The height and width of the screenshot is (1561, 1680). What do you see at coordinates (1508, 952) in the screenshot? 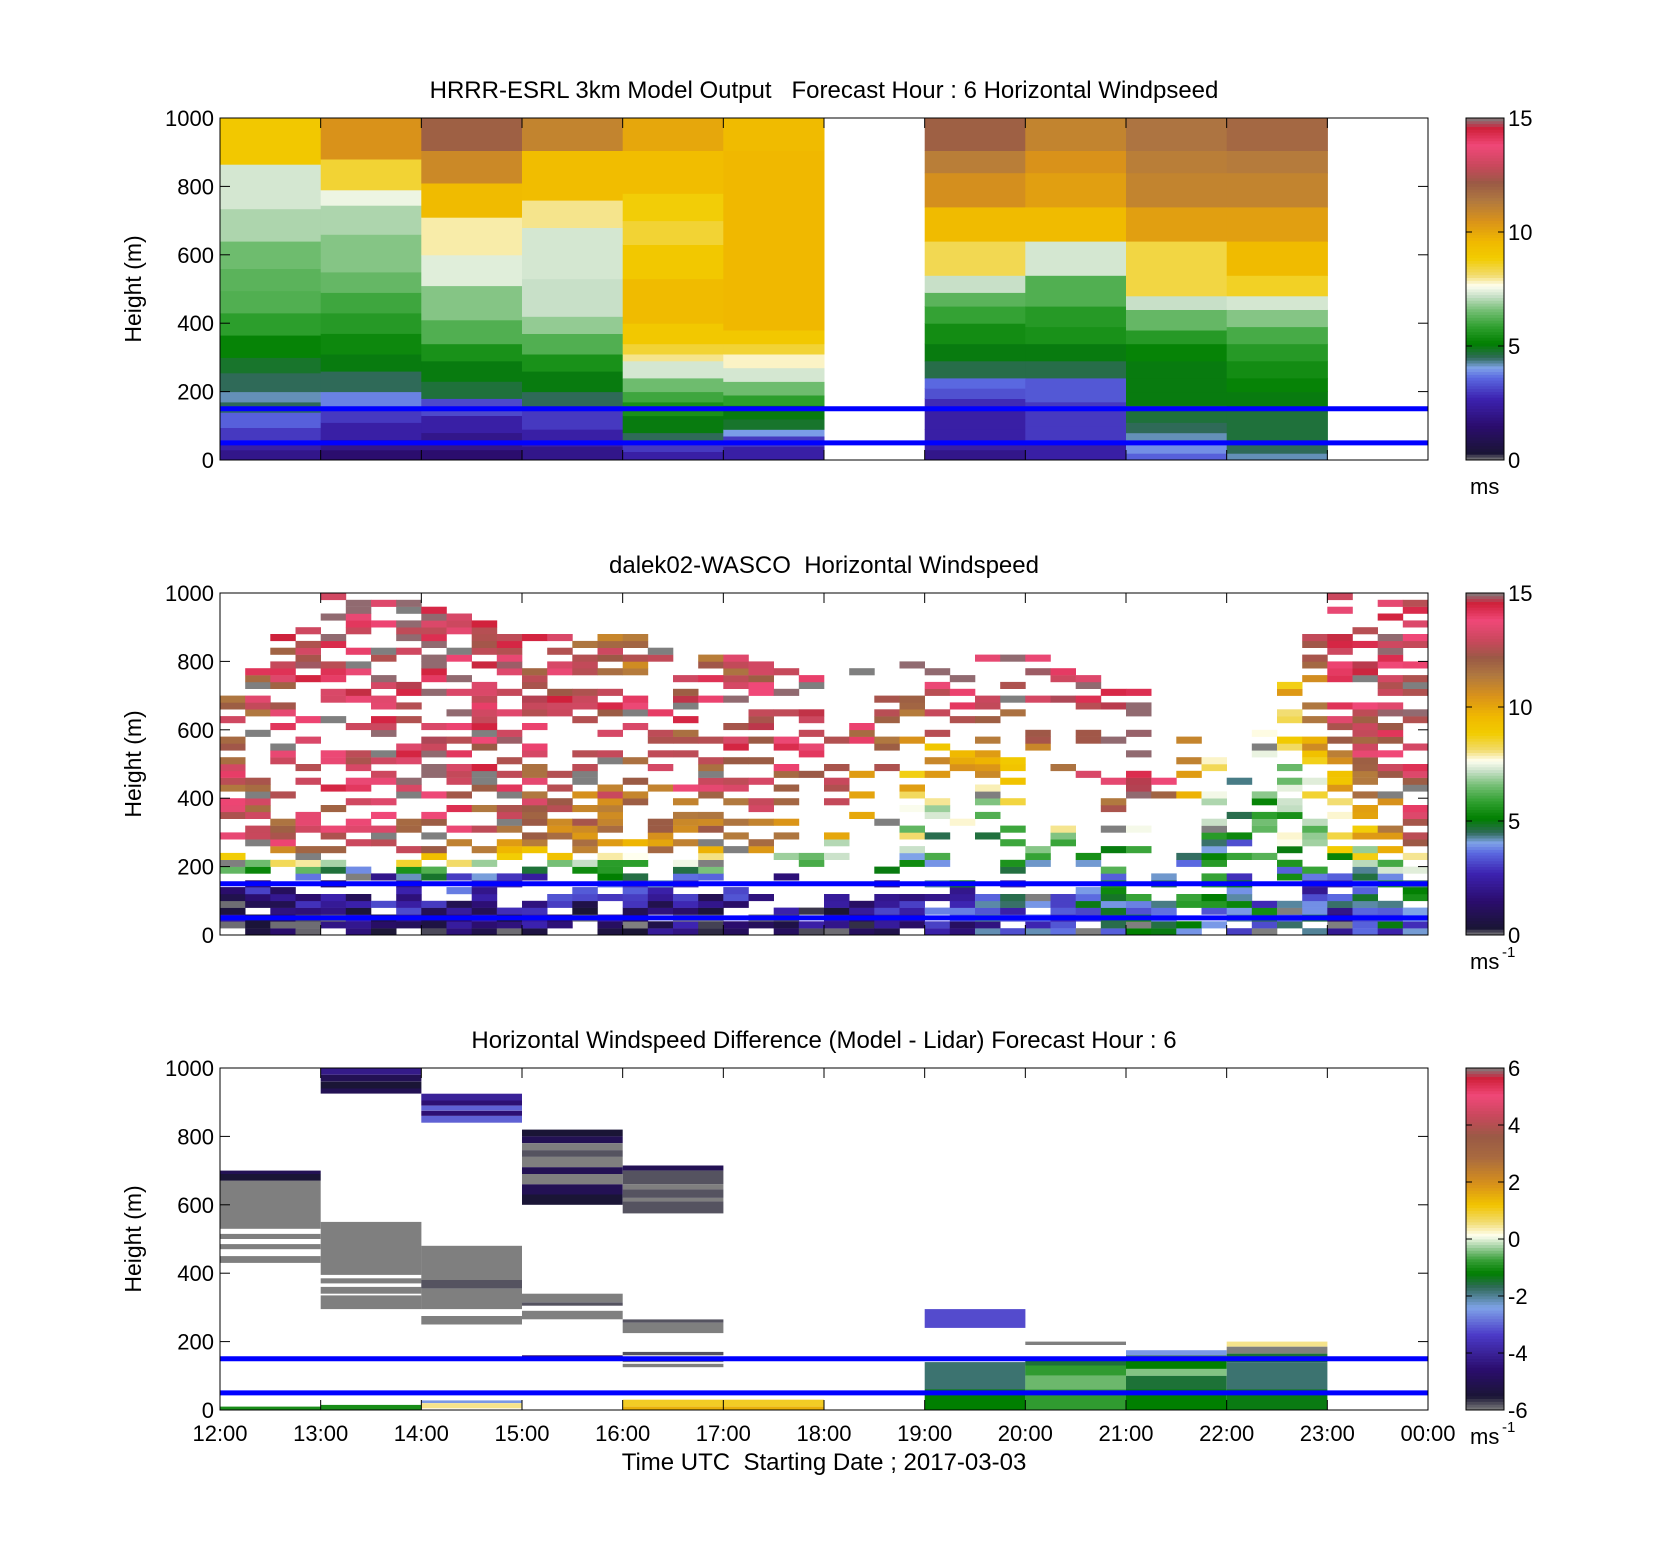
I see `colorbar-unit-exponent: -1` at bounding box center [1508, 952].